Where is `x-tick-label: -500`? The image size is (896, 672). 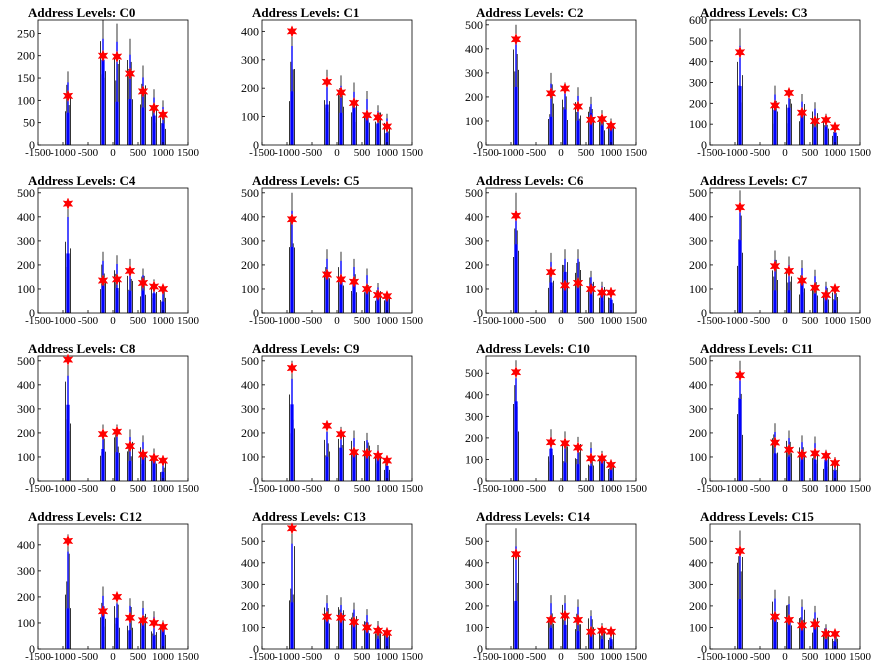
x-tick-label: -500 is located at coordinates (536, 657).